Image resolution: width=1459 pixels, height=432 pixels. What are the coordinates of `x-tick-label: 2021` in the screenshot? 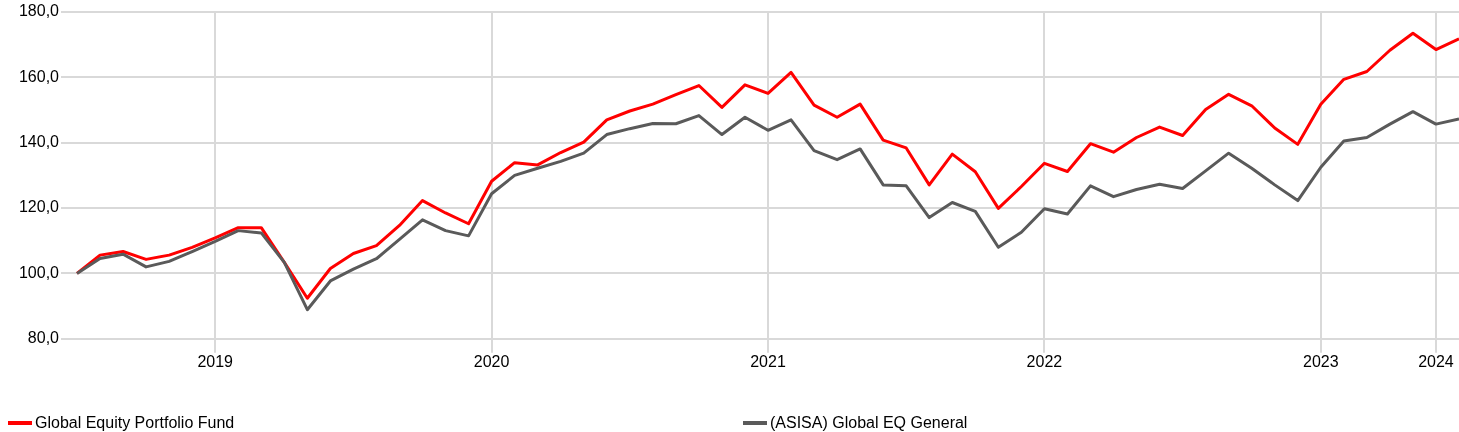 It's located at (768, 361).